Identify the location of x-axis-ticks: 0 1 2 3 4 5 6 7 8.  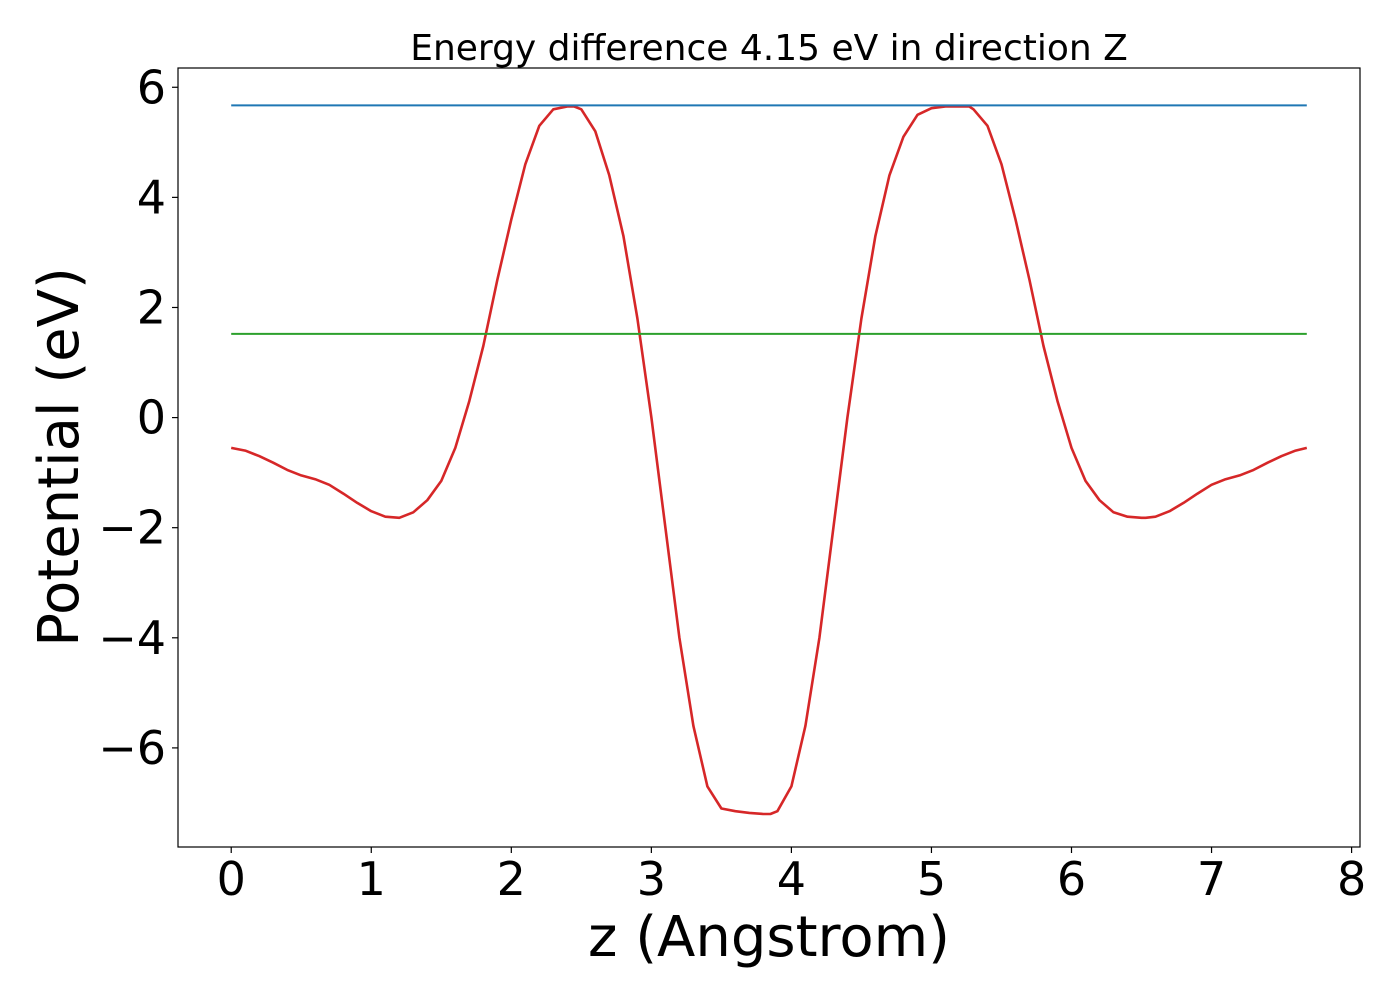
(791, 876).